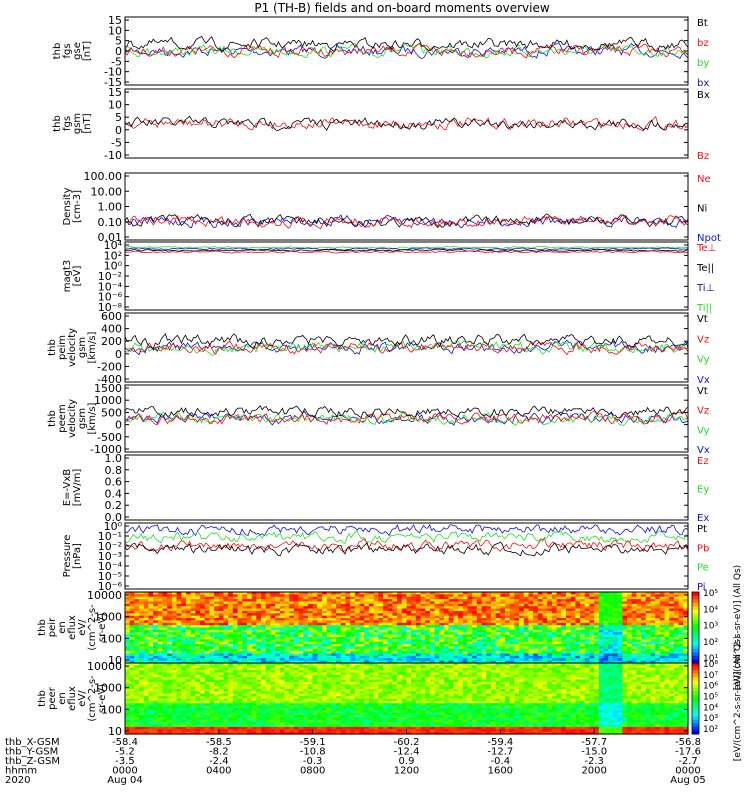  I want to click on y-tick-label: 10, so click(115, 30).